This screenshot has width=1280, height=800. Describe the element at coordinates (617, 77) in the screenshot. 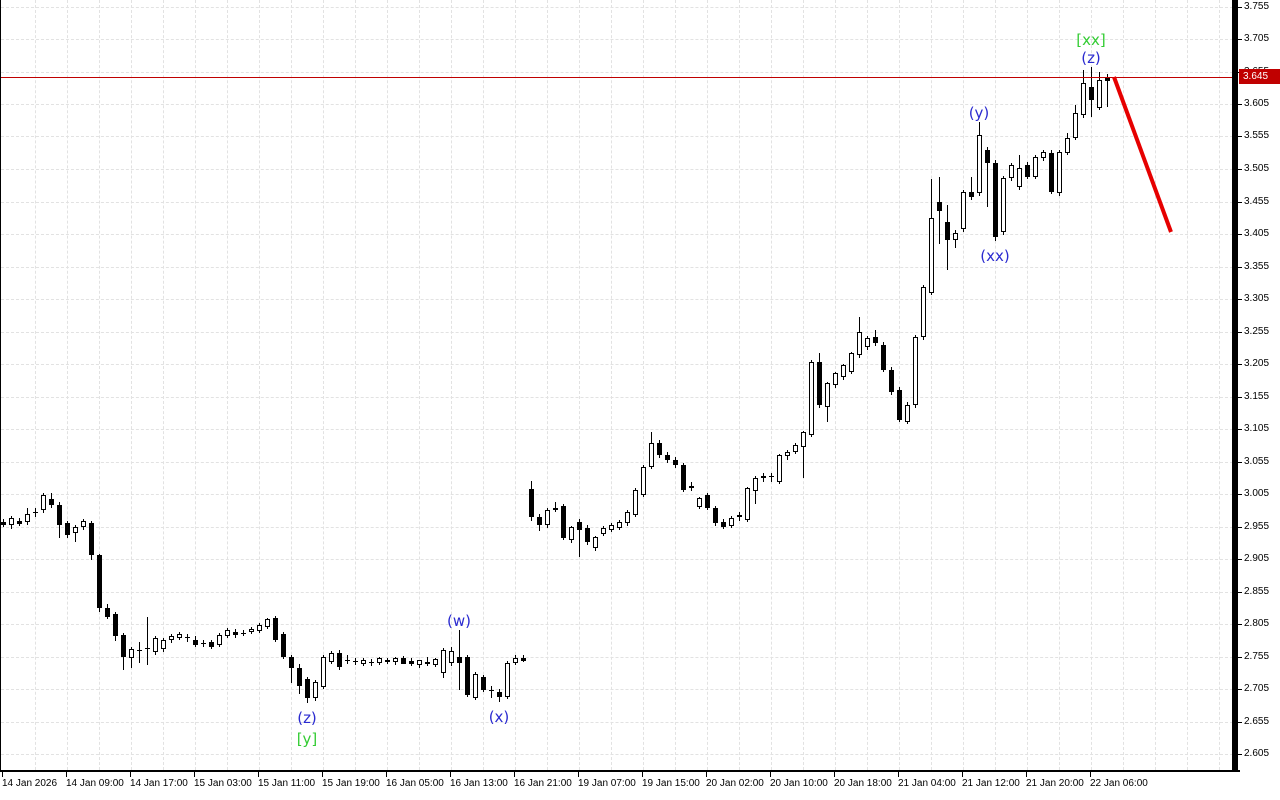

I see `horizontal-price-line` at that location.